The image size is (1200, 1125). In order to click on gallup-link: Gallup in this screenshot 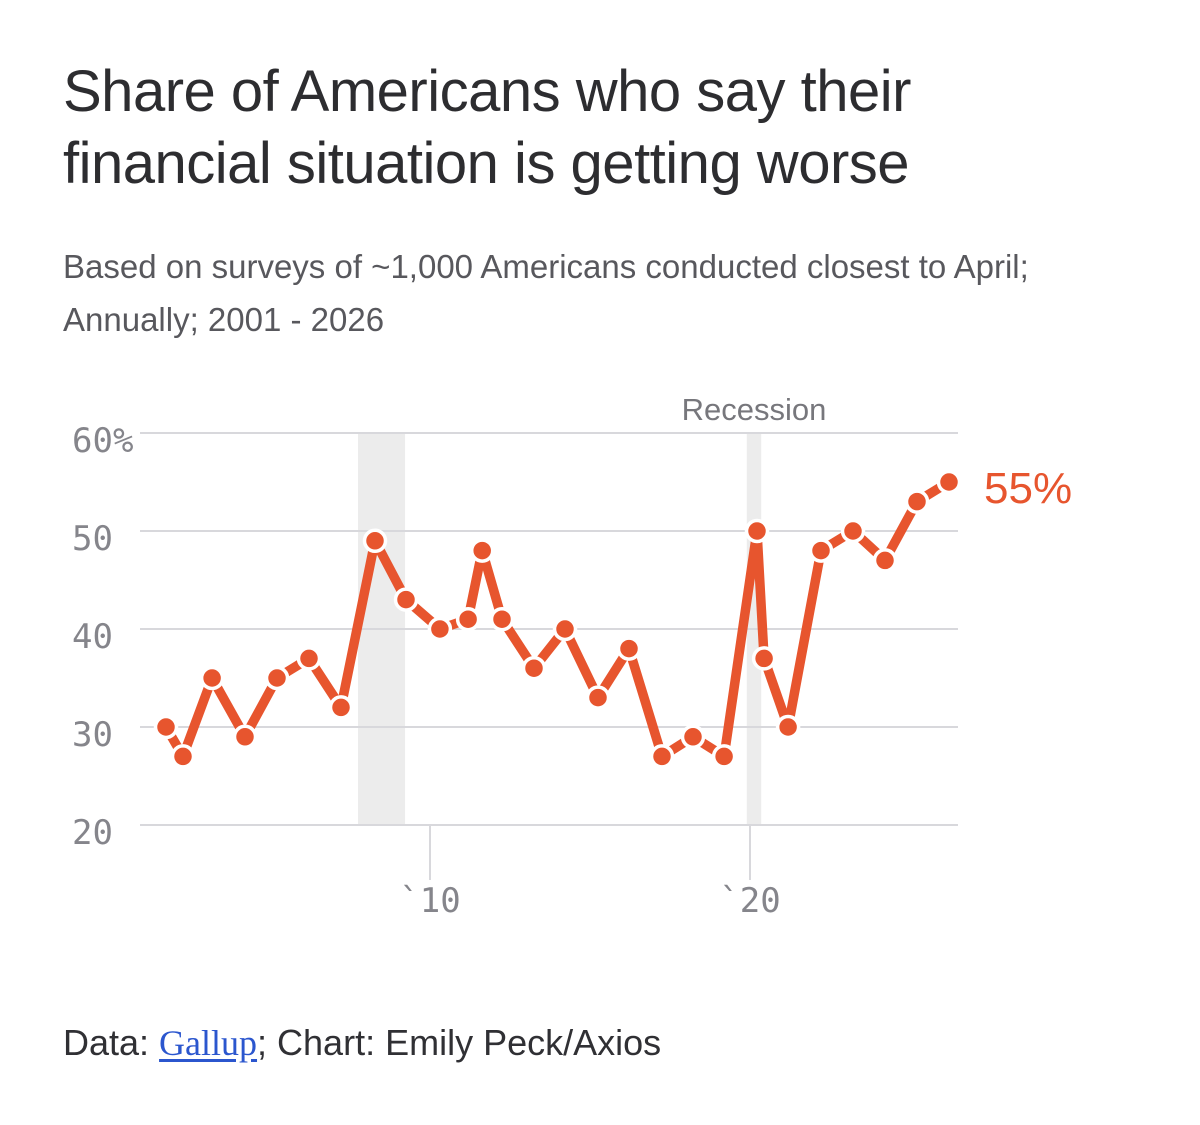, I will do `click(208, 1043)`.